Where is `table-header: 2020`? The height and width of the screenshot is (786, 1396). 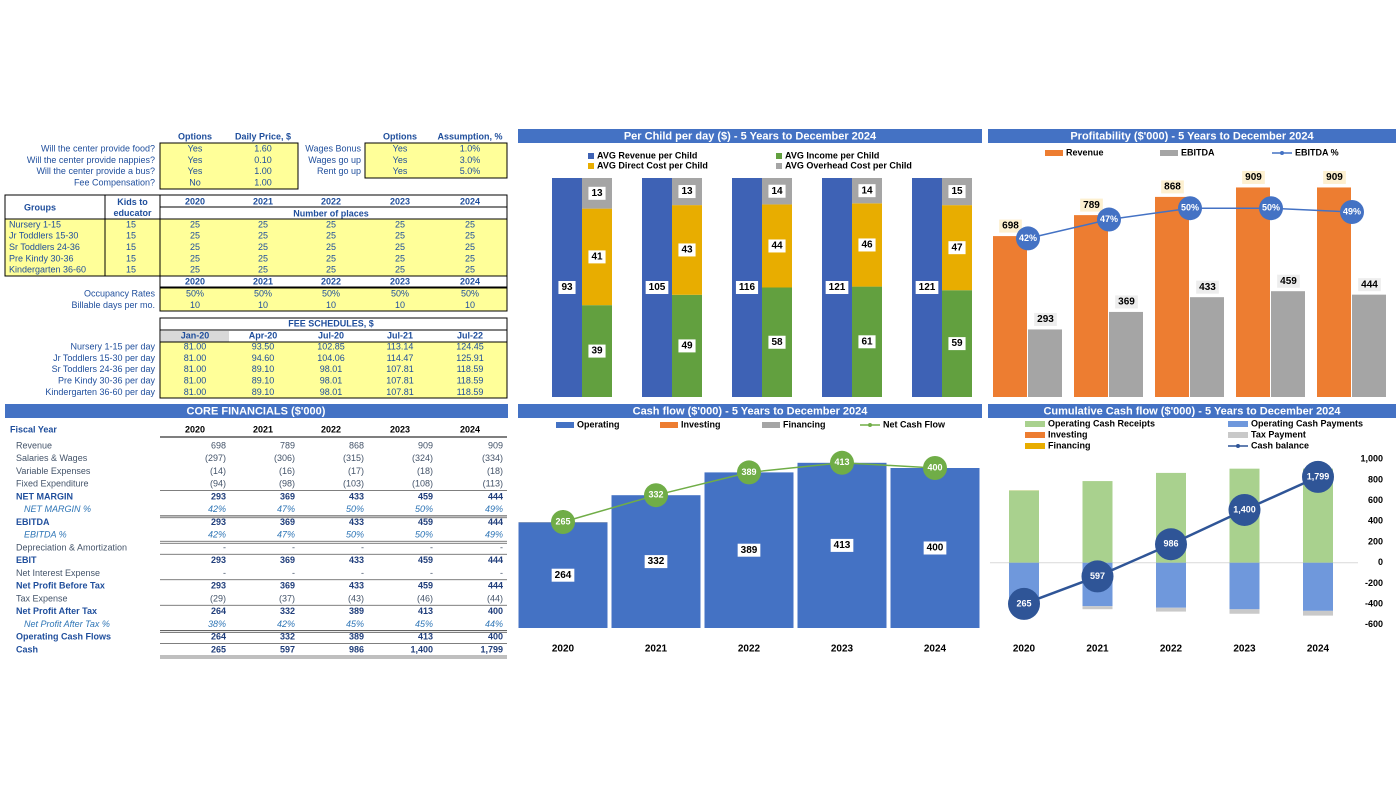 table-header: 2020 is located at coordinates (195, 429).